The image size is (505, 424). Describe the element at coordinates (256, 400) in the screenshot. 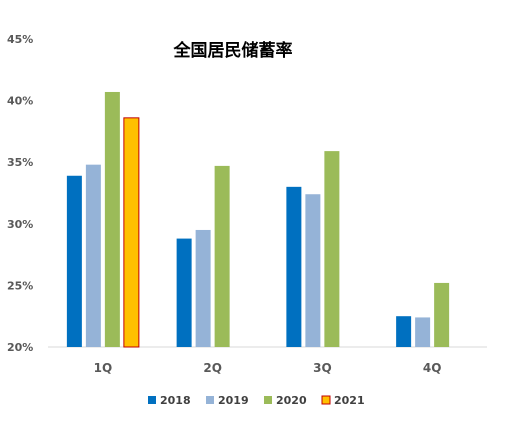

I see `legend: 2018 2019 2020 2021` at that location.